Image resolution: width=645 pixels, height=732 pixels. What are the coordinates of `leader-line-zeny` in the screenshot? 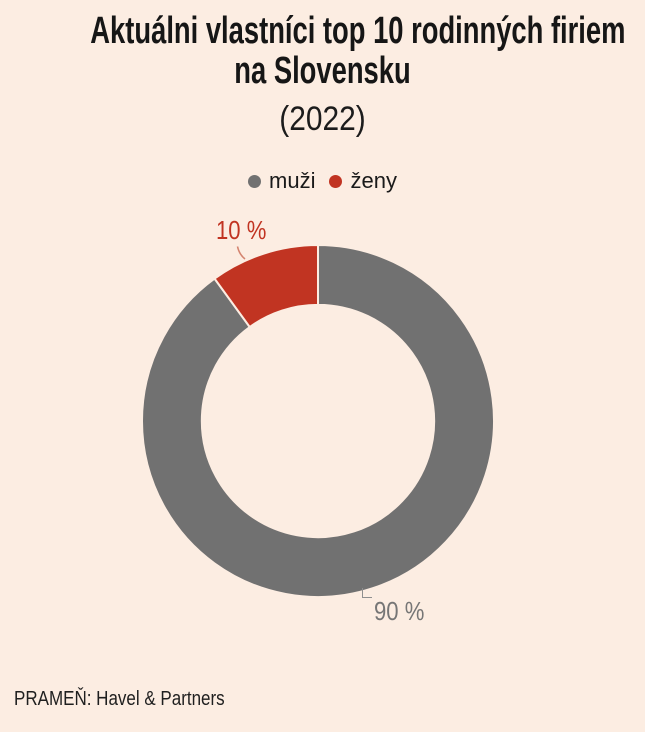 It's located at (241, 253).